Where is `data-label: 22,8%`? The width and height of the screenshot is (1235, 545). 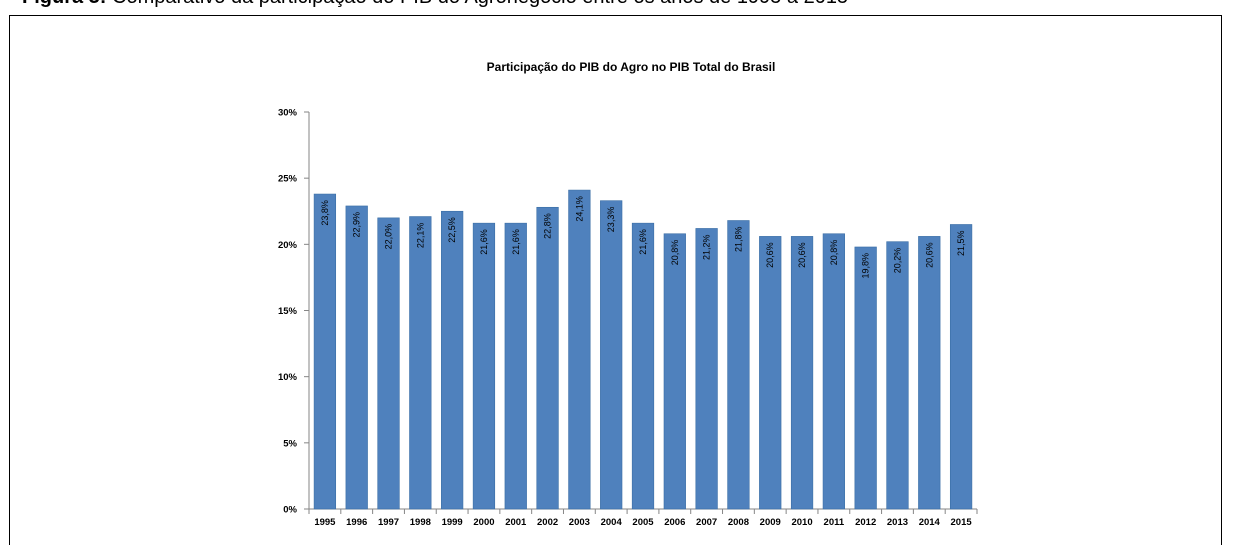 data-label: 22,8% is located at coordinates (548, 226).